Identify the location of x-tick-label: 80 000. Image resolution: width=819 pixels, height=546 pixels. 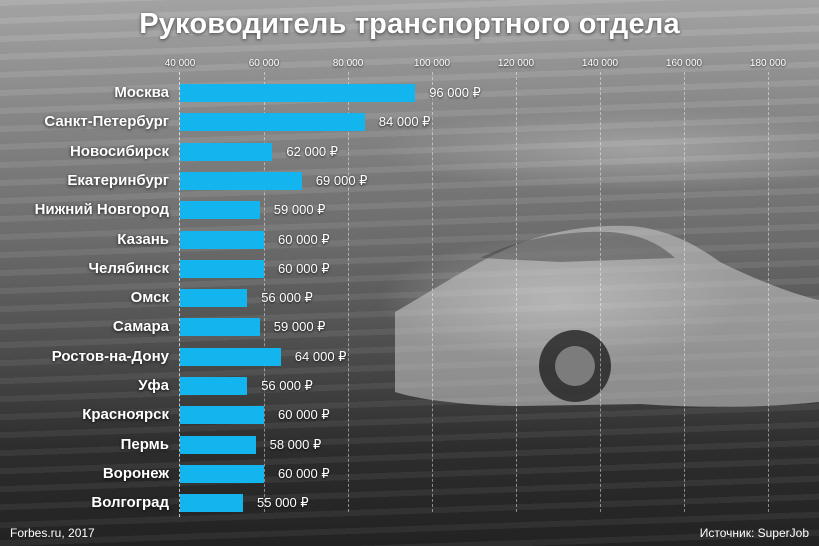
(348, 63).